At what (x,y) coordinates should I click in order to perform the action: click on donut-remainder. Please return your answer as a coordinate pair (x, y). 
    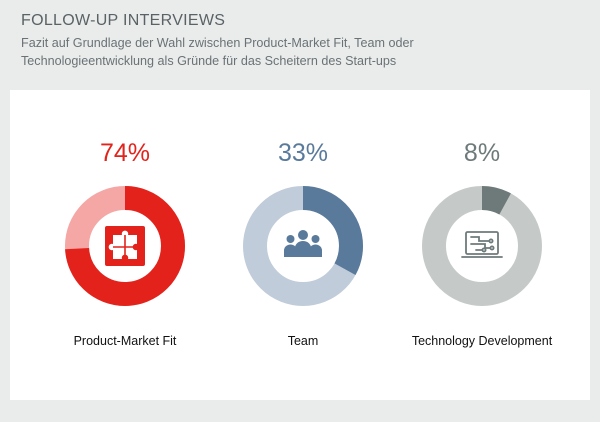
    Looking at the image, I should click on (482, 246).